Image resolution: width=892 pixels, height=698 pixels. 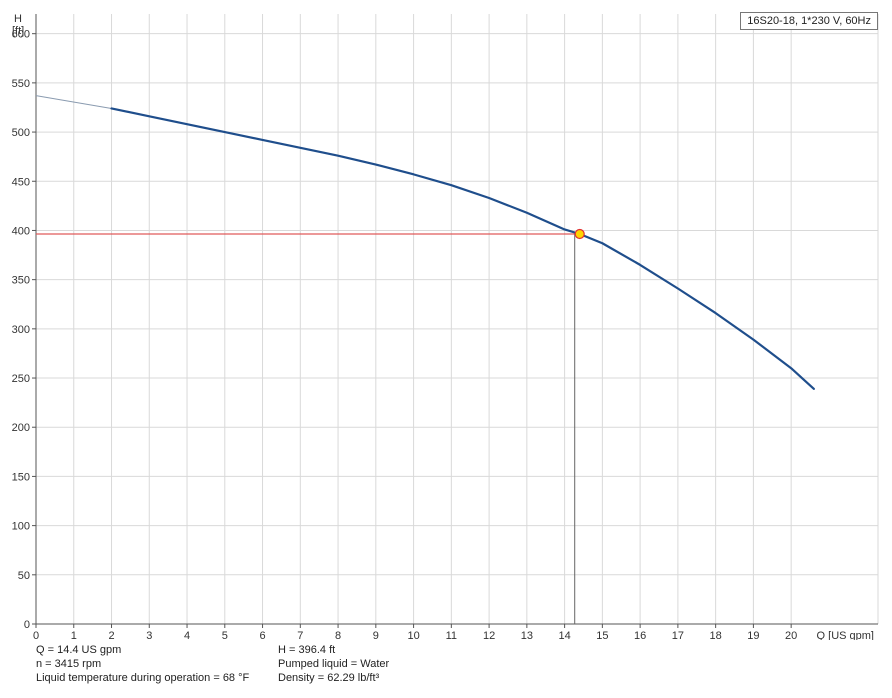 I want to click on x-tick-label: 2, so click(x=111, y=635).